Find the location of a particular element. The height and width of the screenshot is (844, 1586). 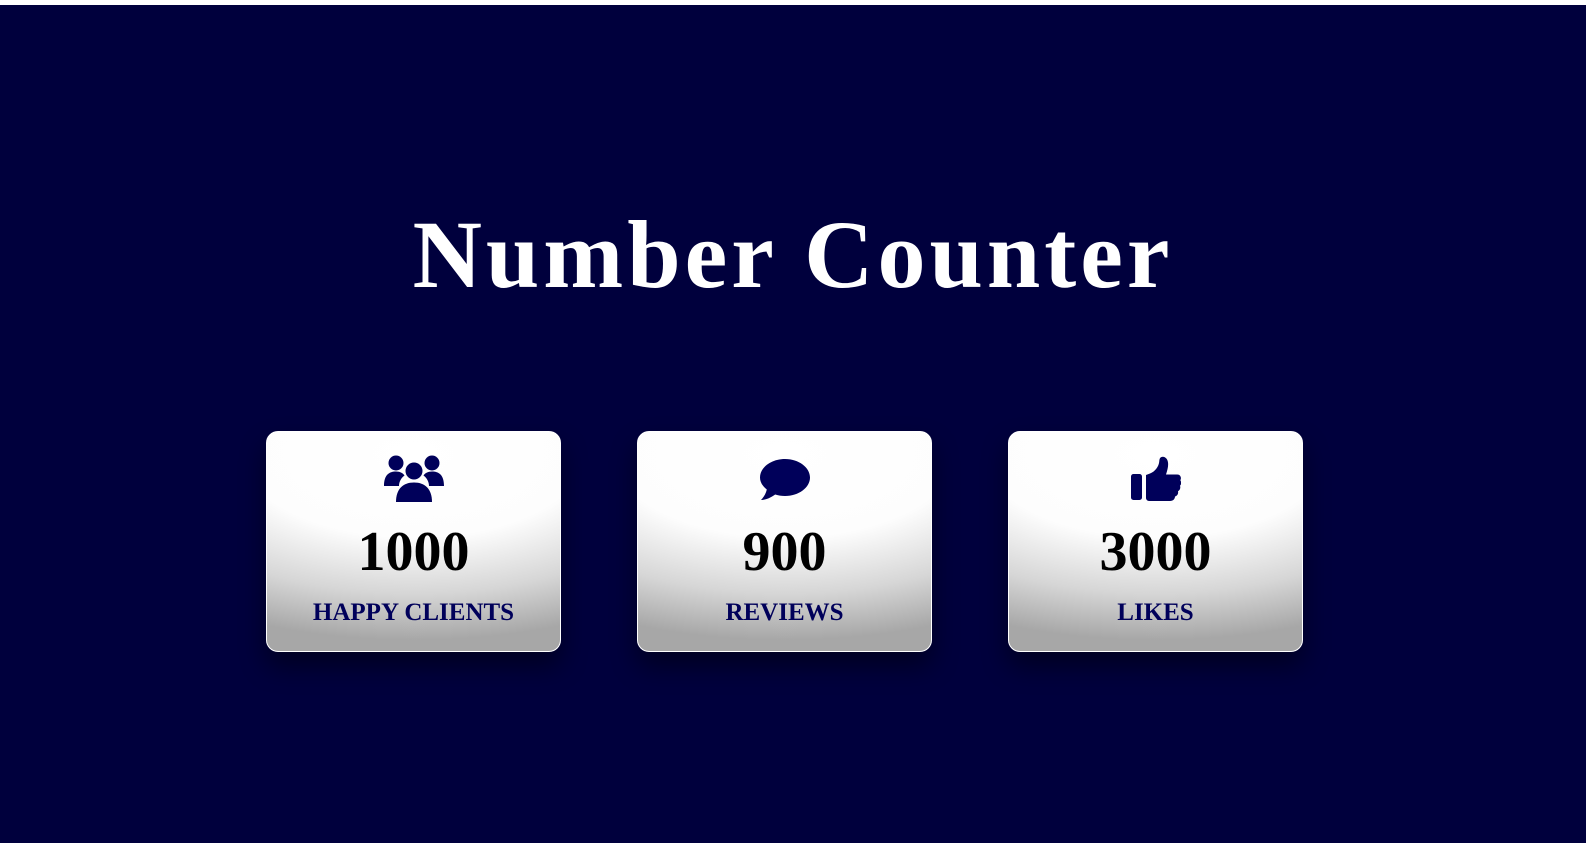

counter-label: LIKES is located at coordinates (1155, 612).